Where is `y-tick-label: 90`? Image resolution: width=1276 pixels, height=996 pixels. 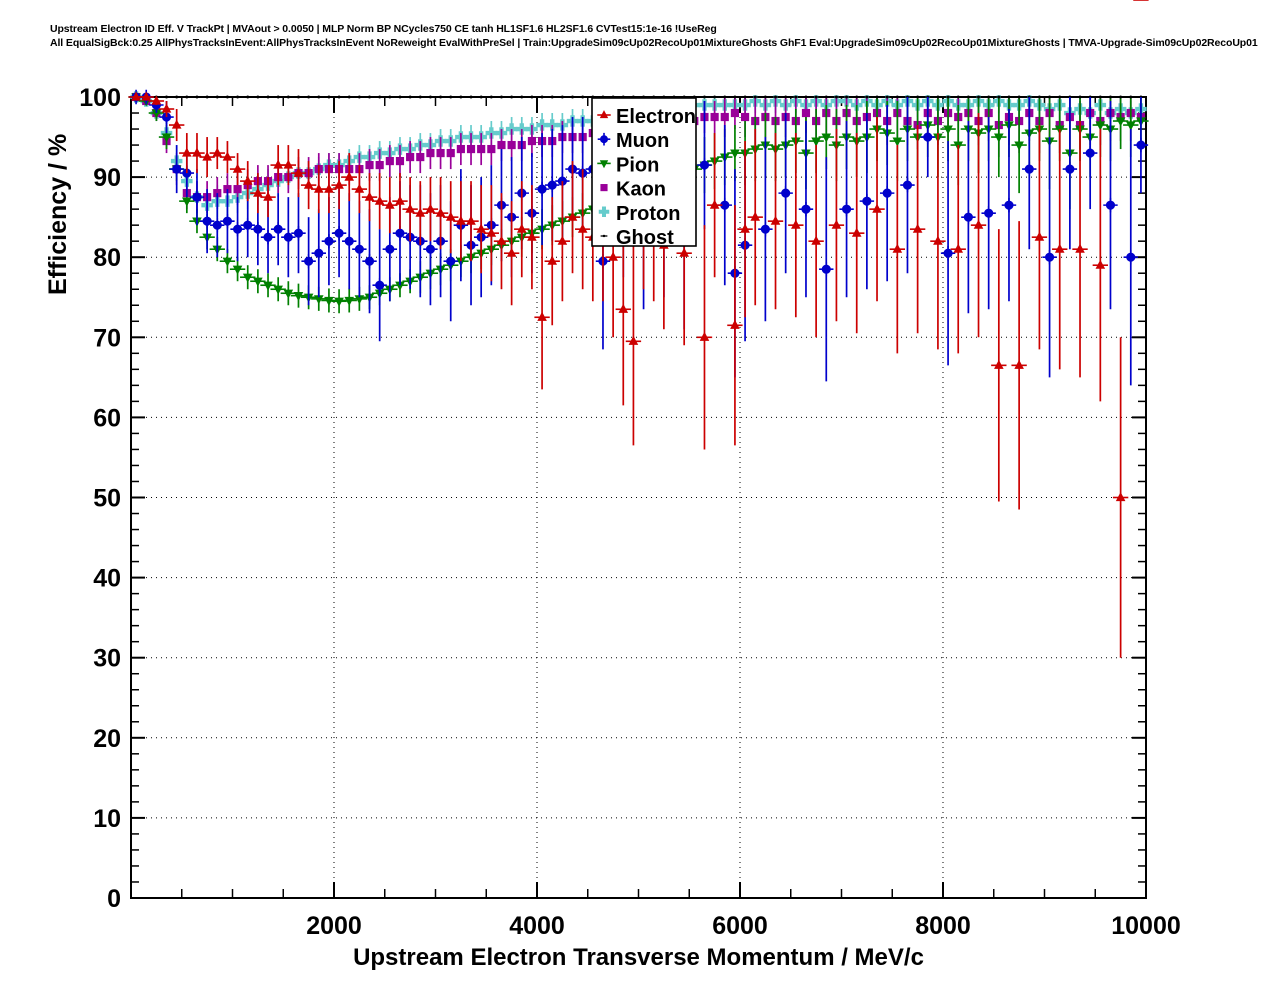
y-tick-label: 90 is located at coordinates (107, 178).